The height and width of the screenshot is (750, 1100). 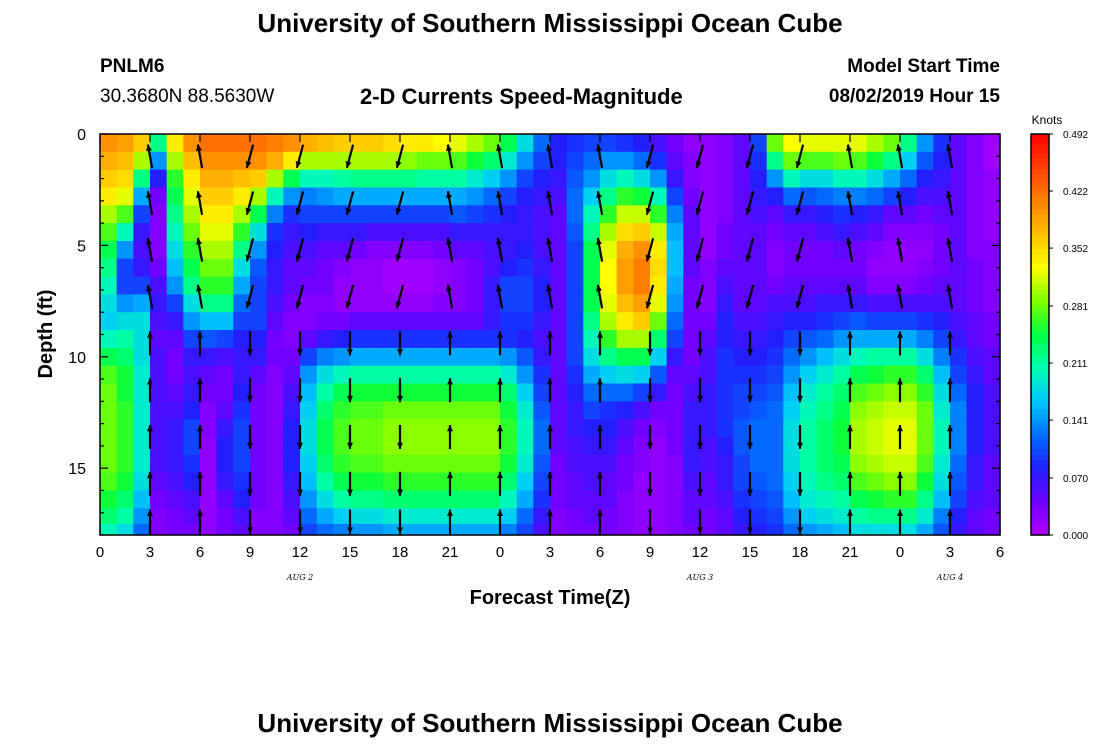 What do you see at coordinates (750, 552) in the screenshot?
I see `x-tick-label: 15` at bounding box center [750, 552].